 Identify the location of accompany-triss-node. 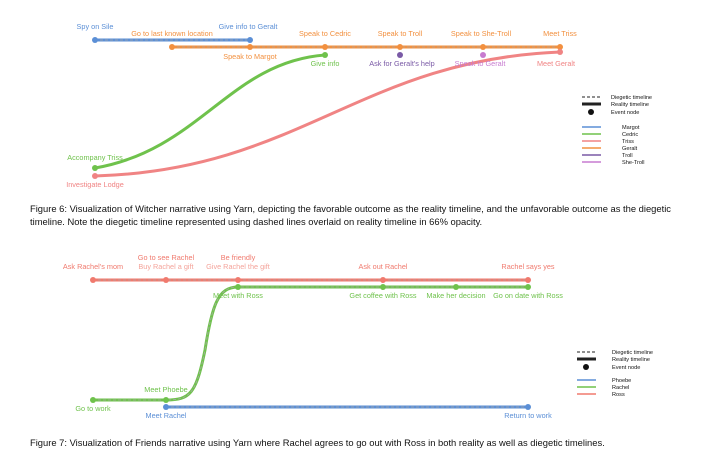
(95, 168).